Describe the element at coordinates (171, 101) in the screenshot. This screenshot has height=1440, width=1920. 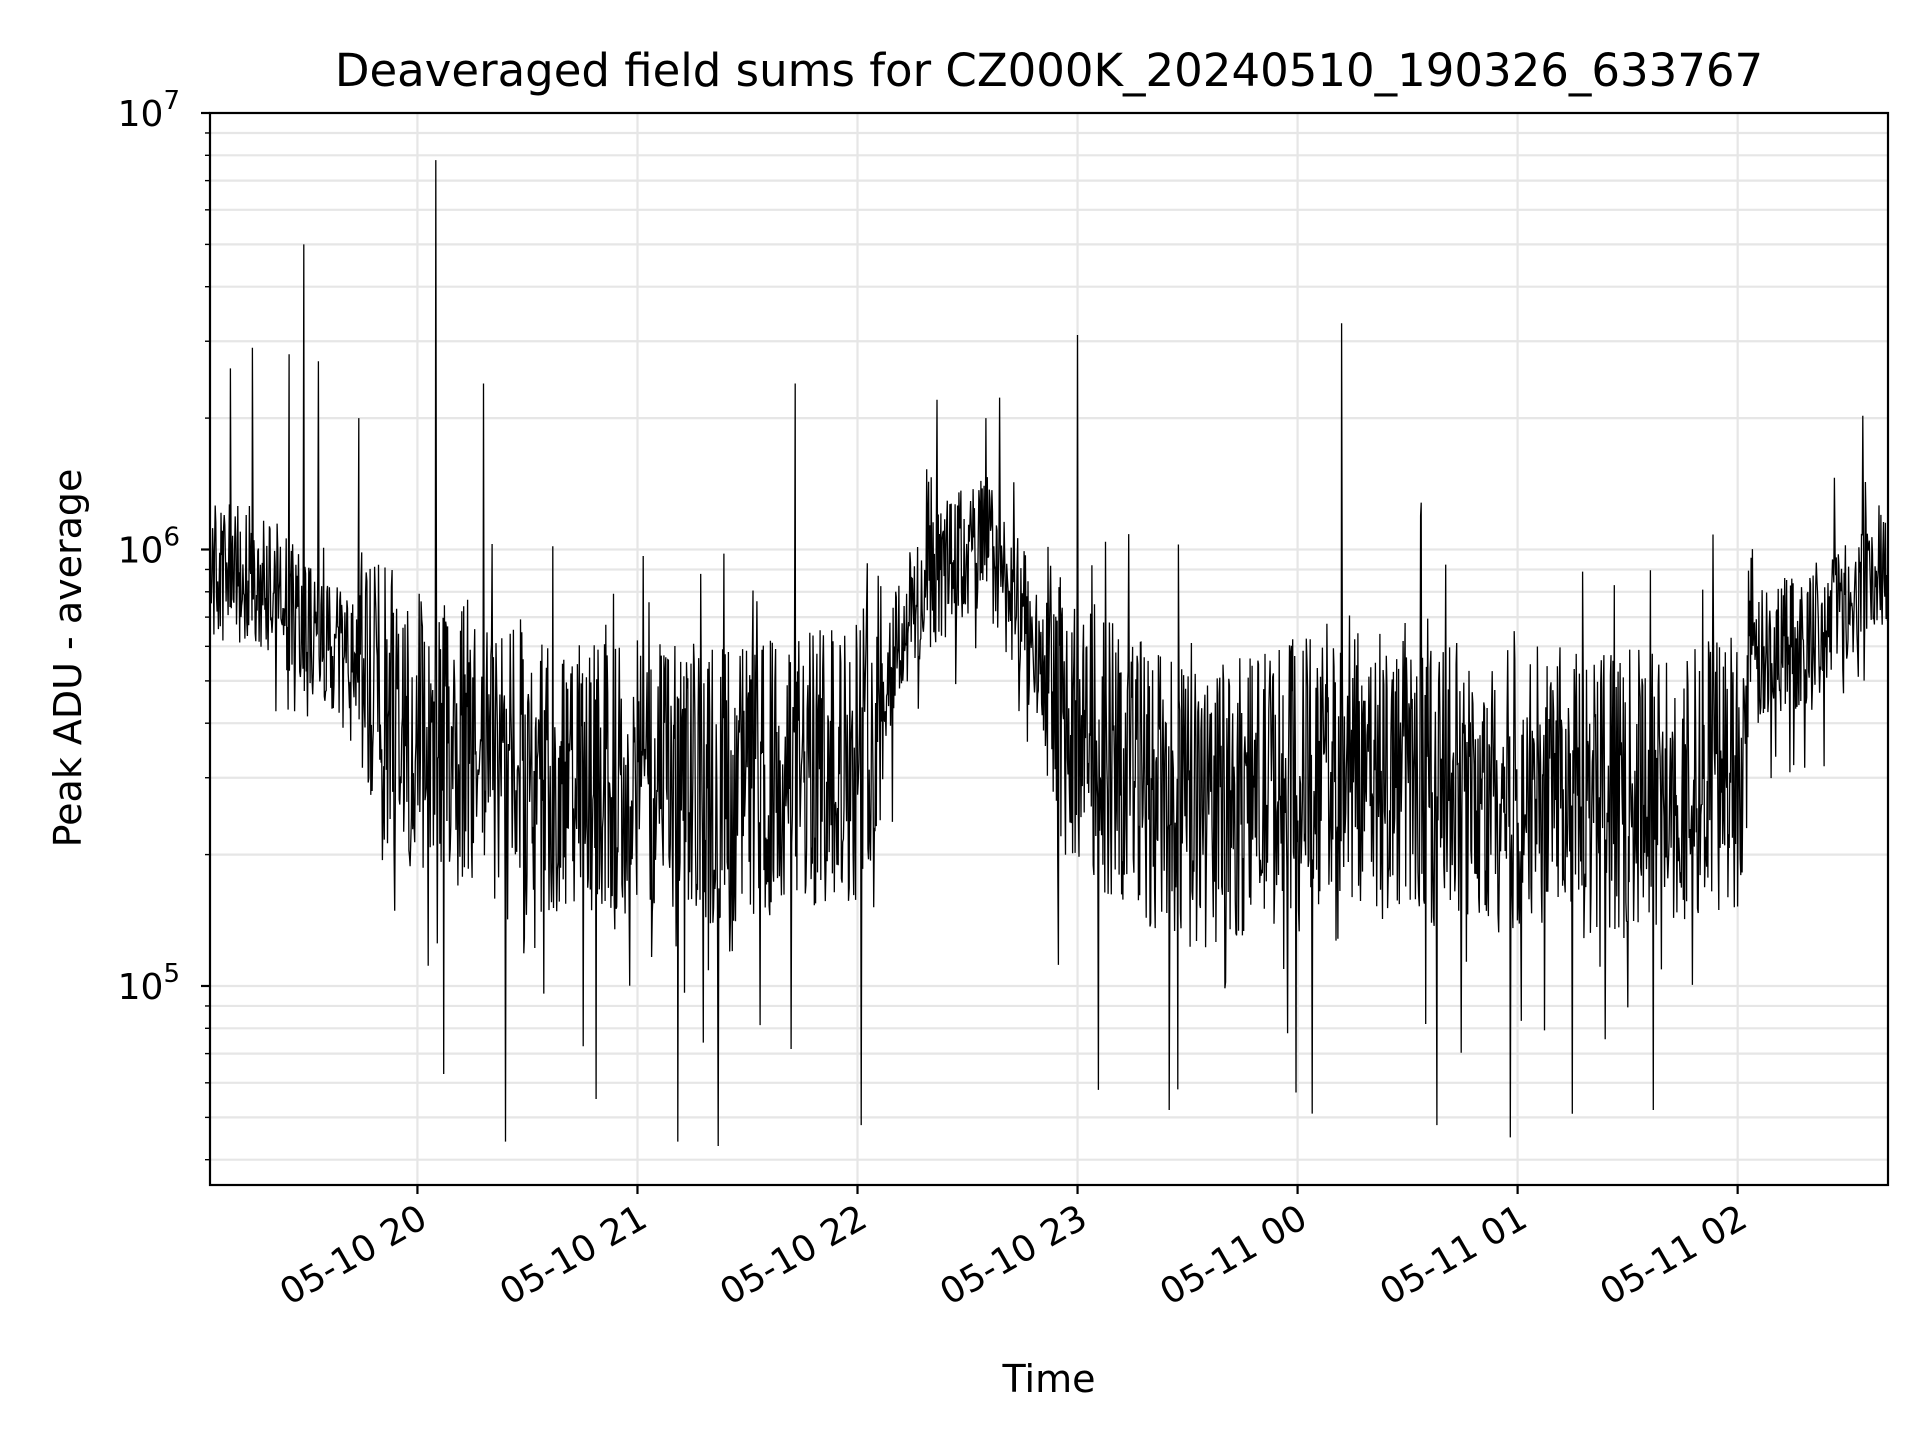
I see `y-tick-label-exponent: 7` at that location.